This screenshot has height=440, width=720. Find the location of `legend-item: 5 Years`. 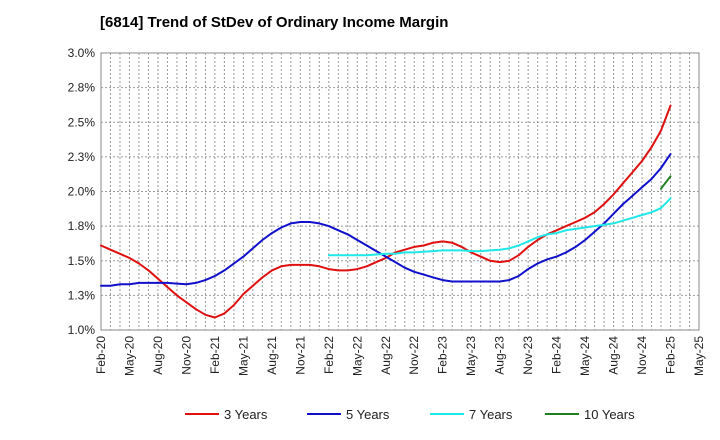

legend-item: 5 Years is located at coordinates (348, 414).